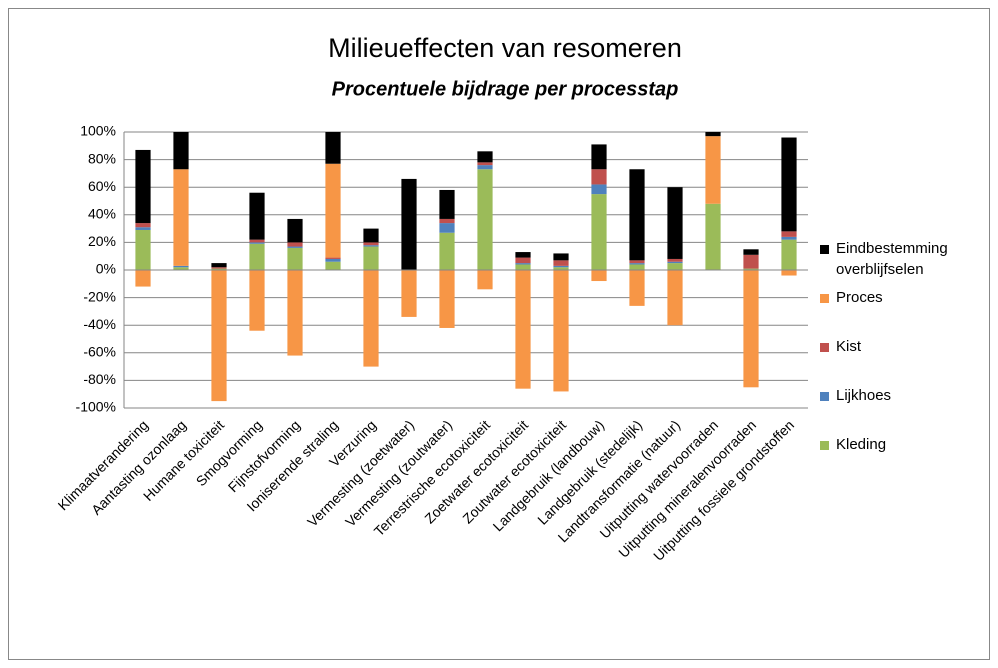  Describe the element at coordinates (892, 259) in the screenshot. I see `legend-label: Eindbestemming overblijfselen` at that location.